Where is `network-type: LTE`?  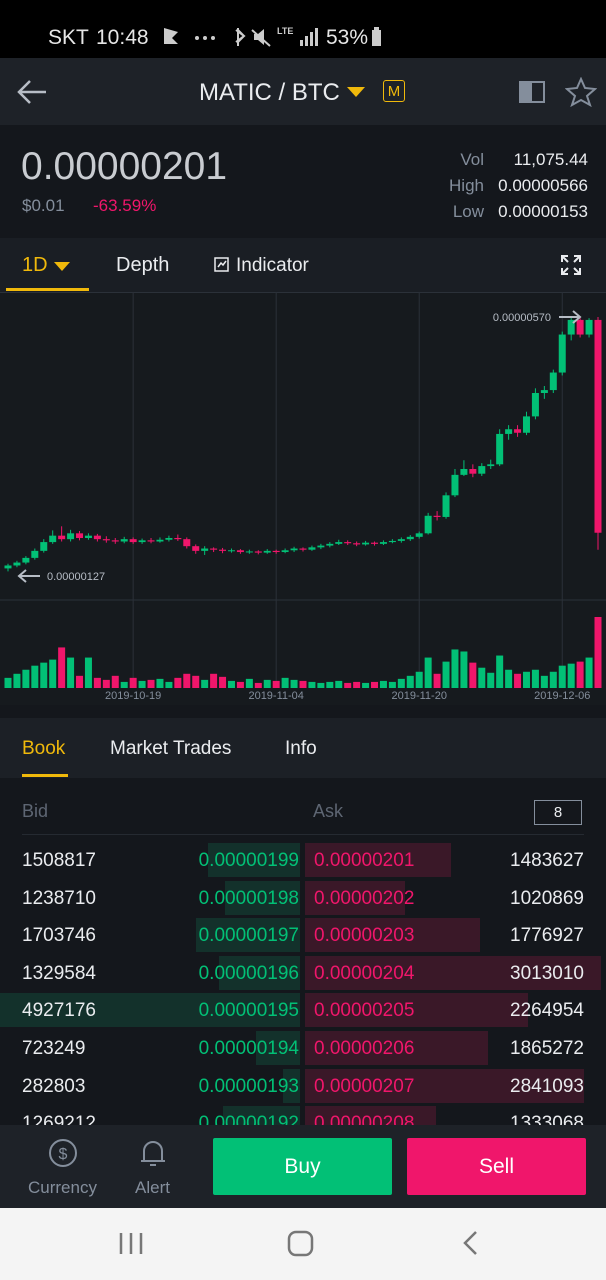
network-type: LTE is located at coordinates (285, 31).